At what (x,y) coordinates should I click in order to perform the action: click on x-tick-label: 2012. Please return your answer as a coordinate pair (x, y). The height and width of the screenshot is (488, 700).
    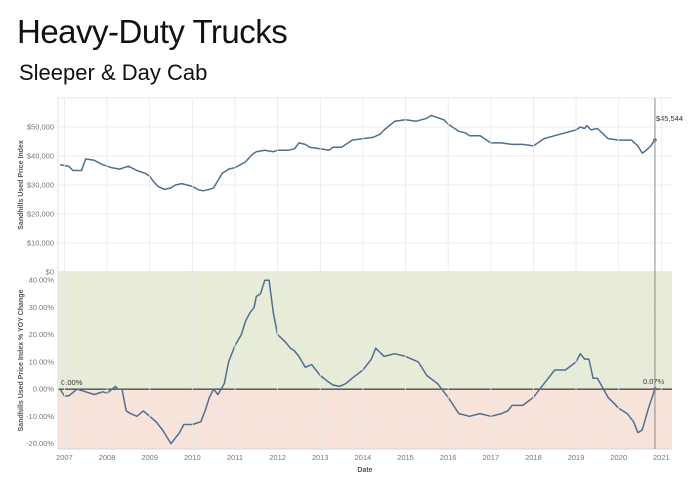
    Looking at the image, I should click on (277, 457).